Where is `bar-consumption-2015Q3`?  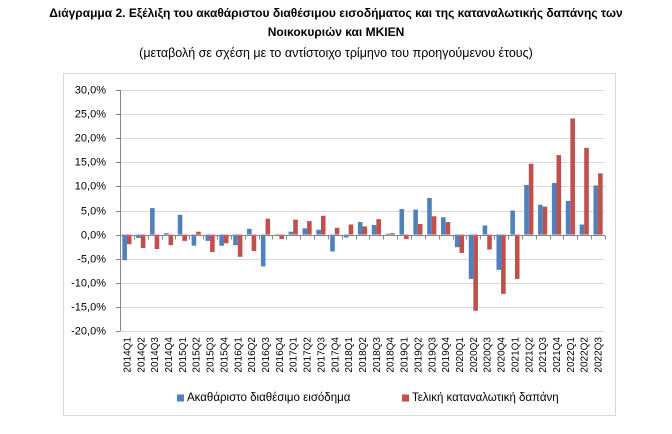 bar-consumption-2015Q3 is located at coordinates (212, 243).